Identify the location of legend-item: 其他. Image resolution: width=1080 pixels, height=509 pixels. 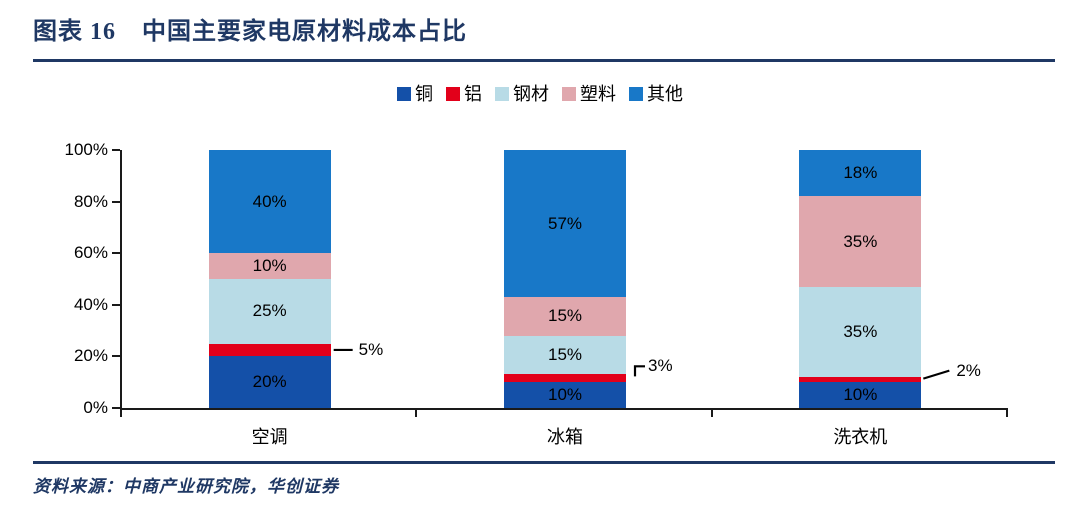
(656, 94).